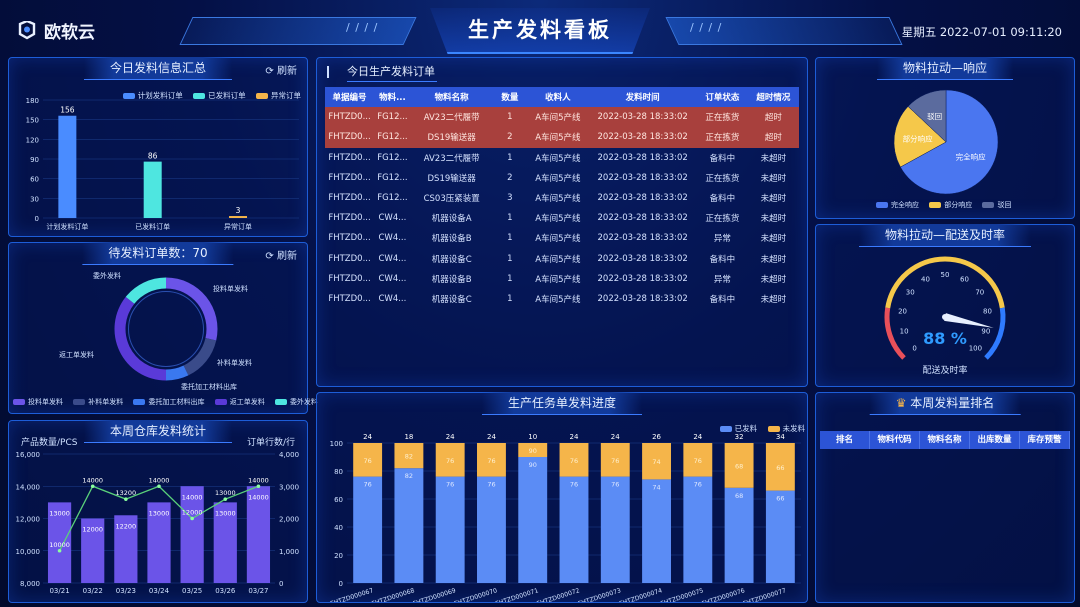  Describe the element at coordinates (338, 472) in the screenshot. I see `y-tick-label: 80` at that location.